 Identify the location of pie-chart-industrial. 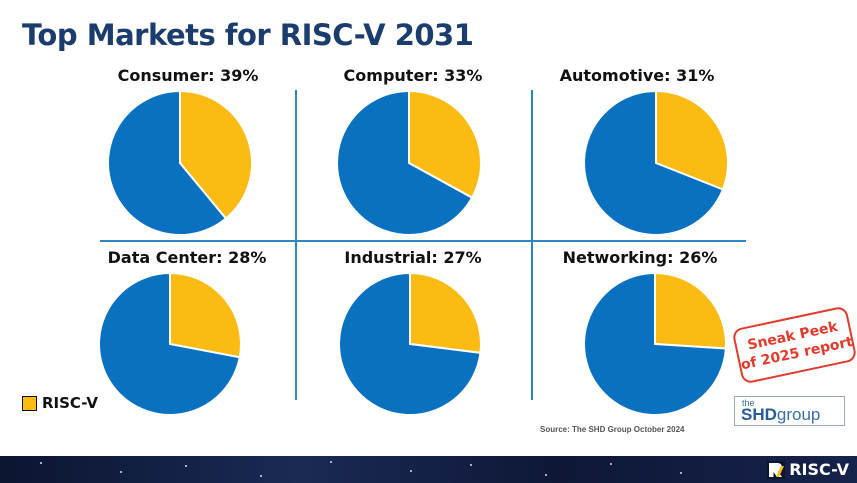
(410, 343).